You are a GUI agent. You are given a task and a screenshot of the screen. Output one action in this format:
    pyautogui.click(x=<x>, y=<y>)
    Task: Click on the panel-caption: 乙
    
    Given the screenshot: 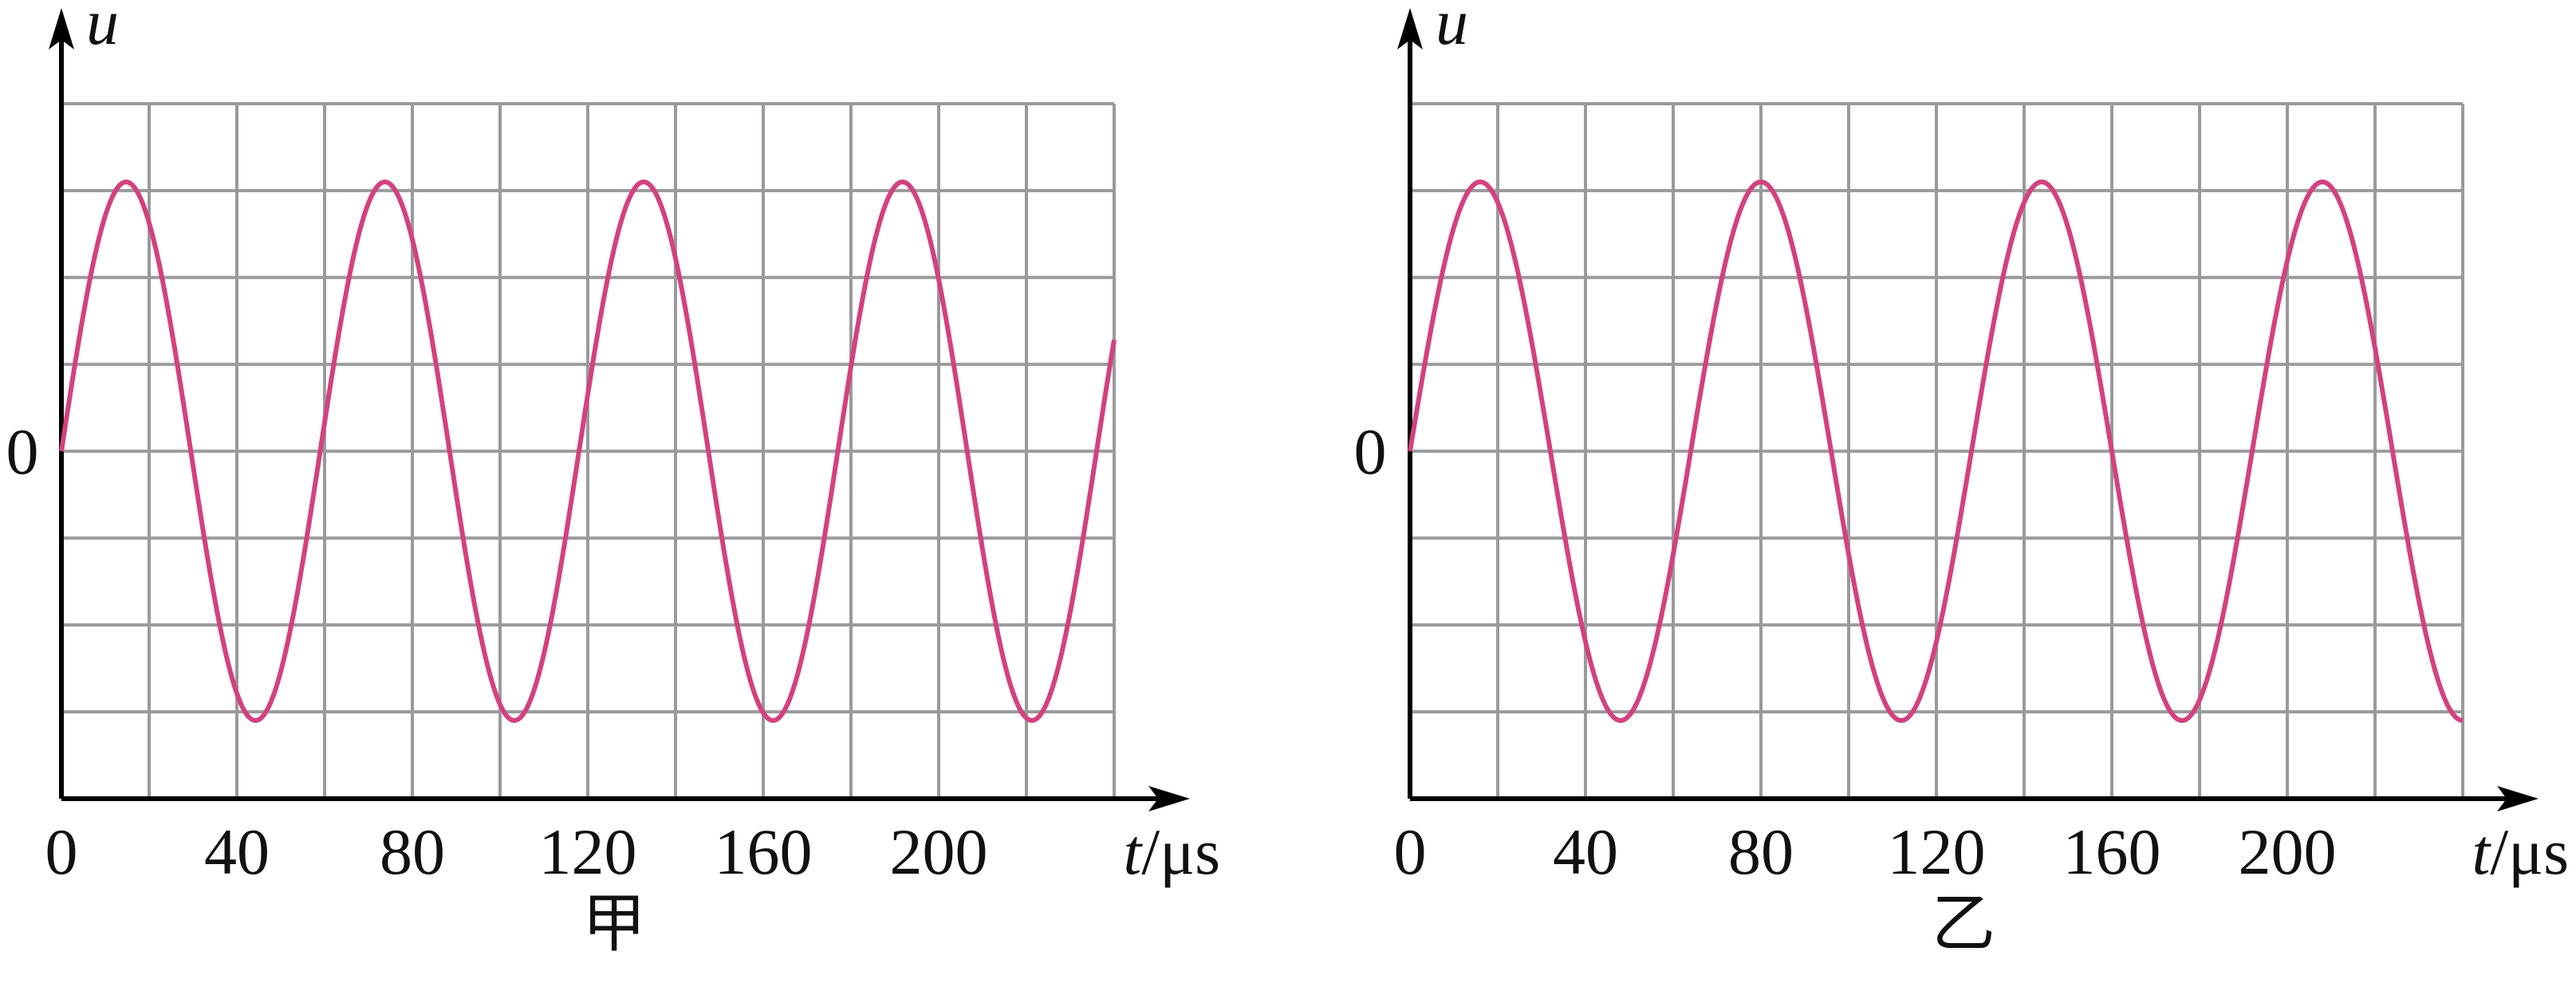 What is the action you would take?
    pyautogui.click(x=1963, y=925)
    